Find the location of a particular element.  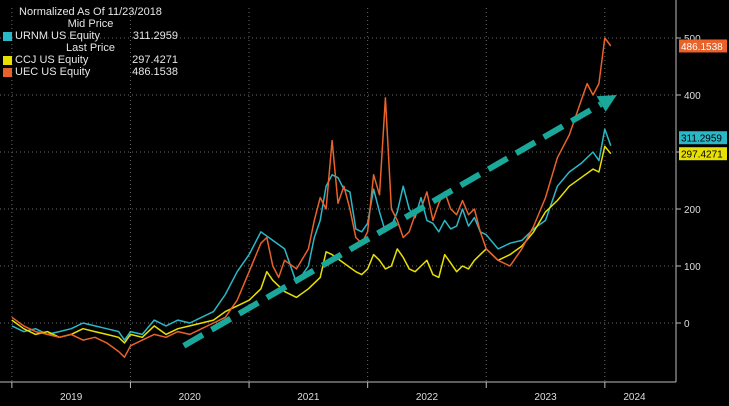

x-tick-label: 2021 is located at coordinates (308, 397).